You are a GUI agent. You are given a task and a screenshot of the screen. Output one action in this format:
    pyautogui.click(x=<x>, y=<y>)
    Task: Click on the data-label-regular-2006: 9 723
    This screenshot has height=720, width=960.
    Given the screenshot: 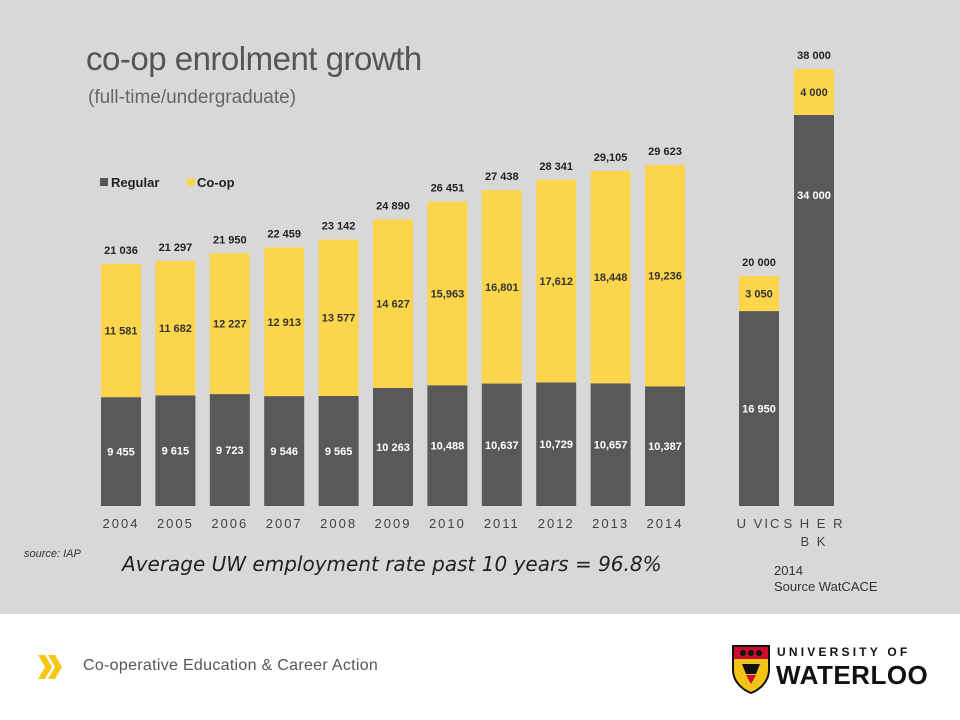 What is the action you would take?
    pyautogui.click(x=230, y=451)
    